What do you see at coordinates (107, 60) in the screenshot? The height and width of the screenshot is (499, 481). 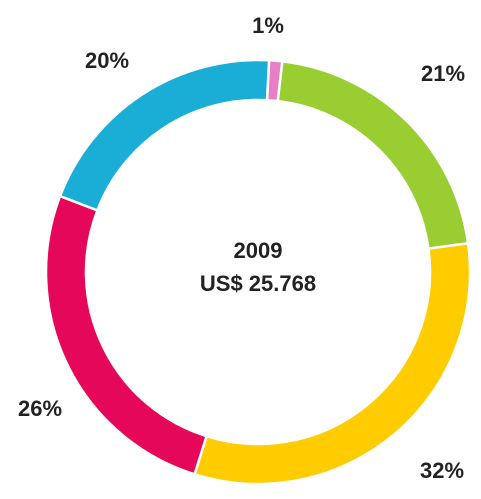 I see `slice-label: 20%` at bounding box center [107, 60].